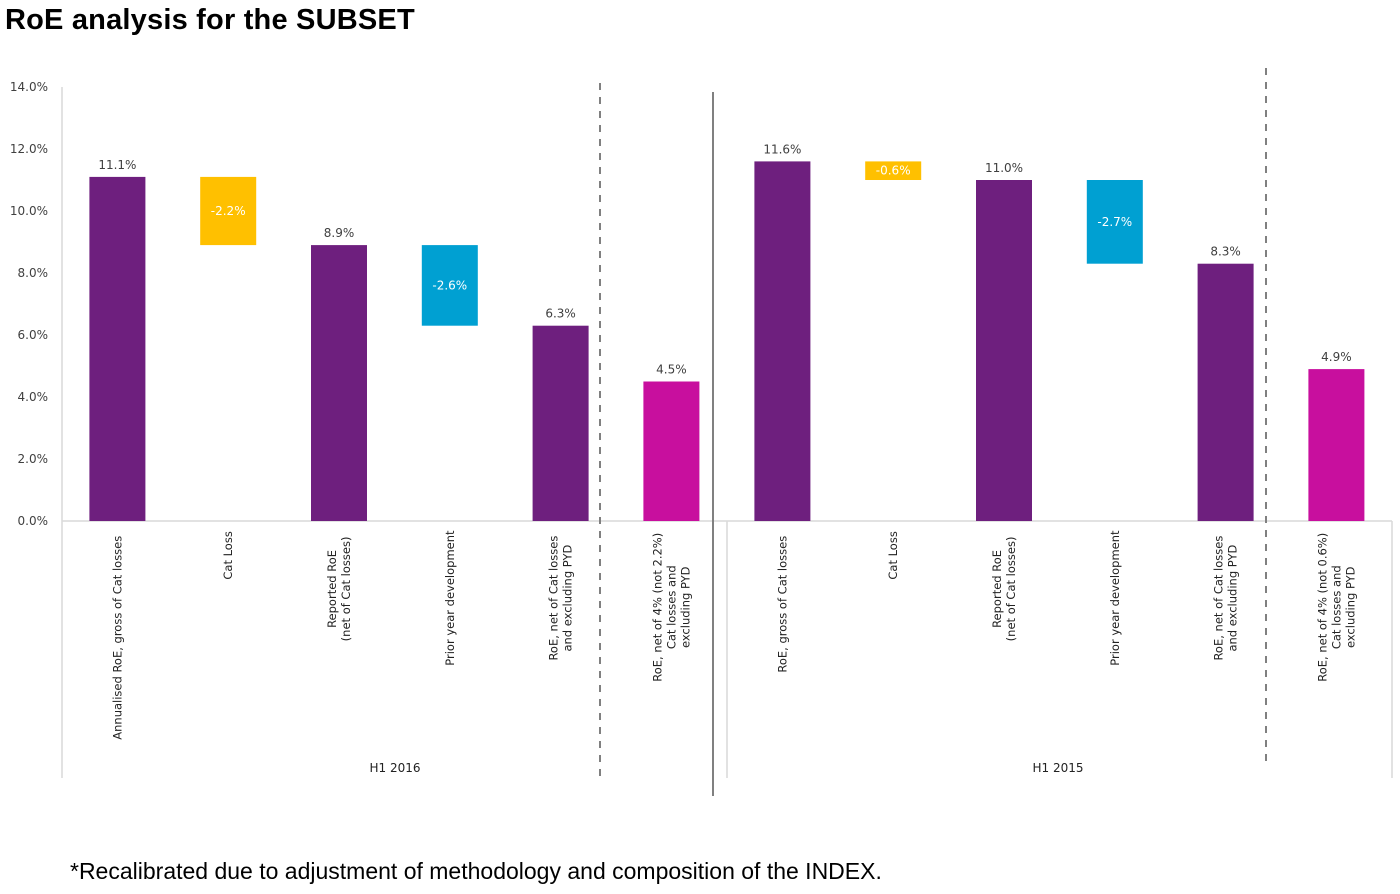  What do you see at coordinates (29, 211) in the screenshot?
I see `y-tick-label: 10.0%` at bounding box center [29, 211].